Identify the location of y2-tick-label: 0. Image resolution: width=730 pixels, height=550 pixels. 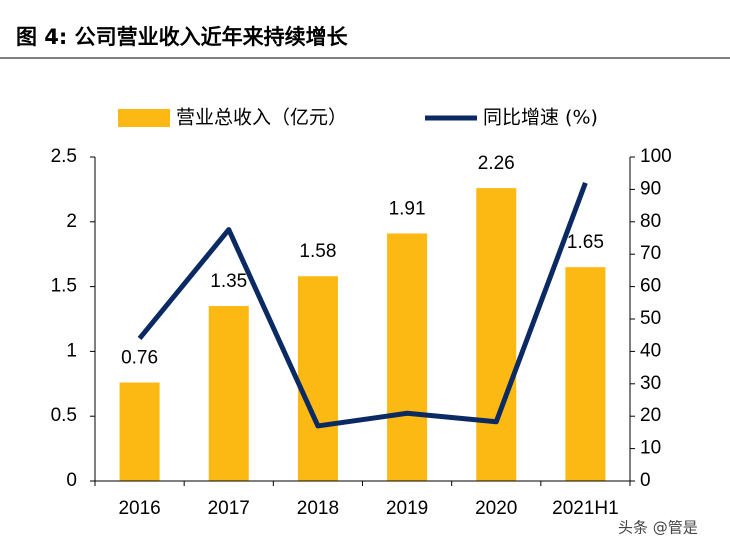
(645, 480).